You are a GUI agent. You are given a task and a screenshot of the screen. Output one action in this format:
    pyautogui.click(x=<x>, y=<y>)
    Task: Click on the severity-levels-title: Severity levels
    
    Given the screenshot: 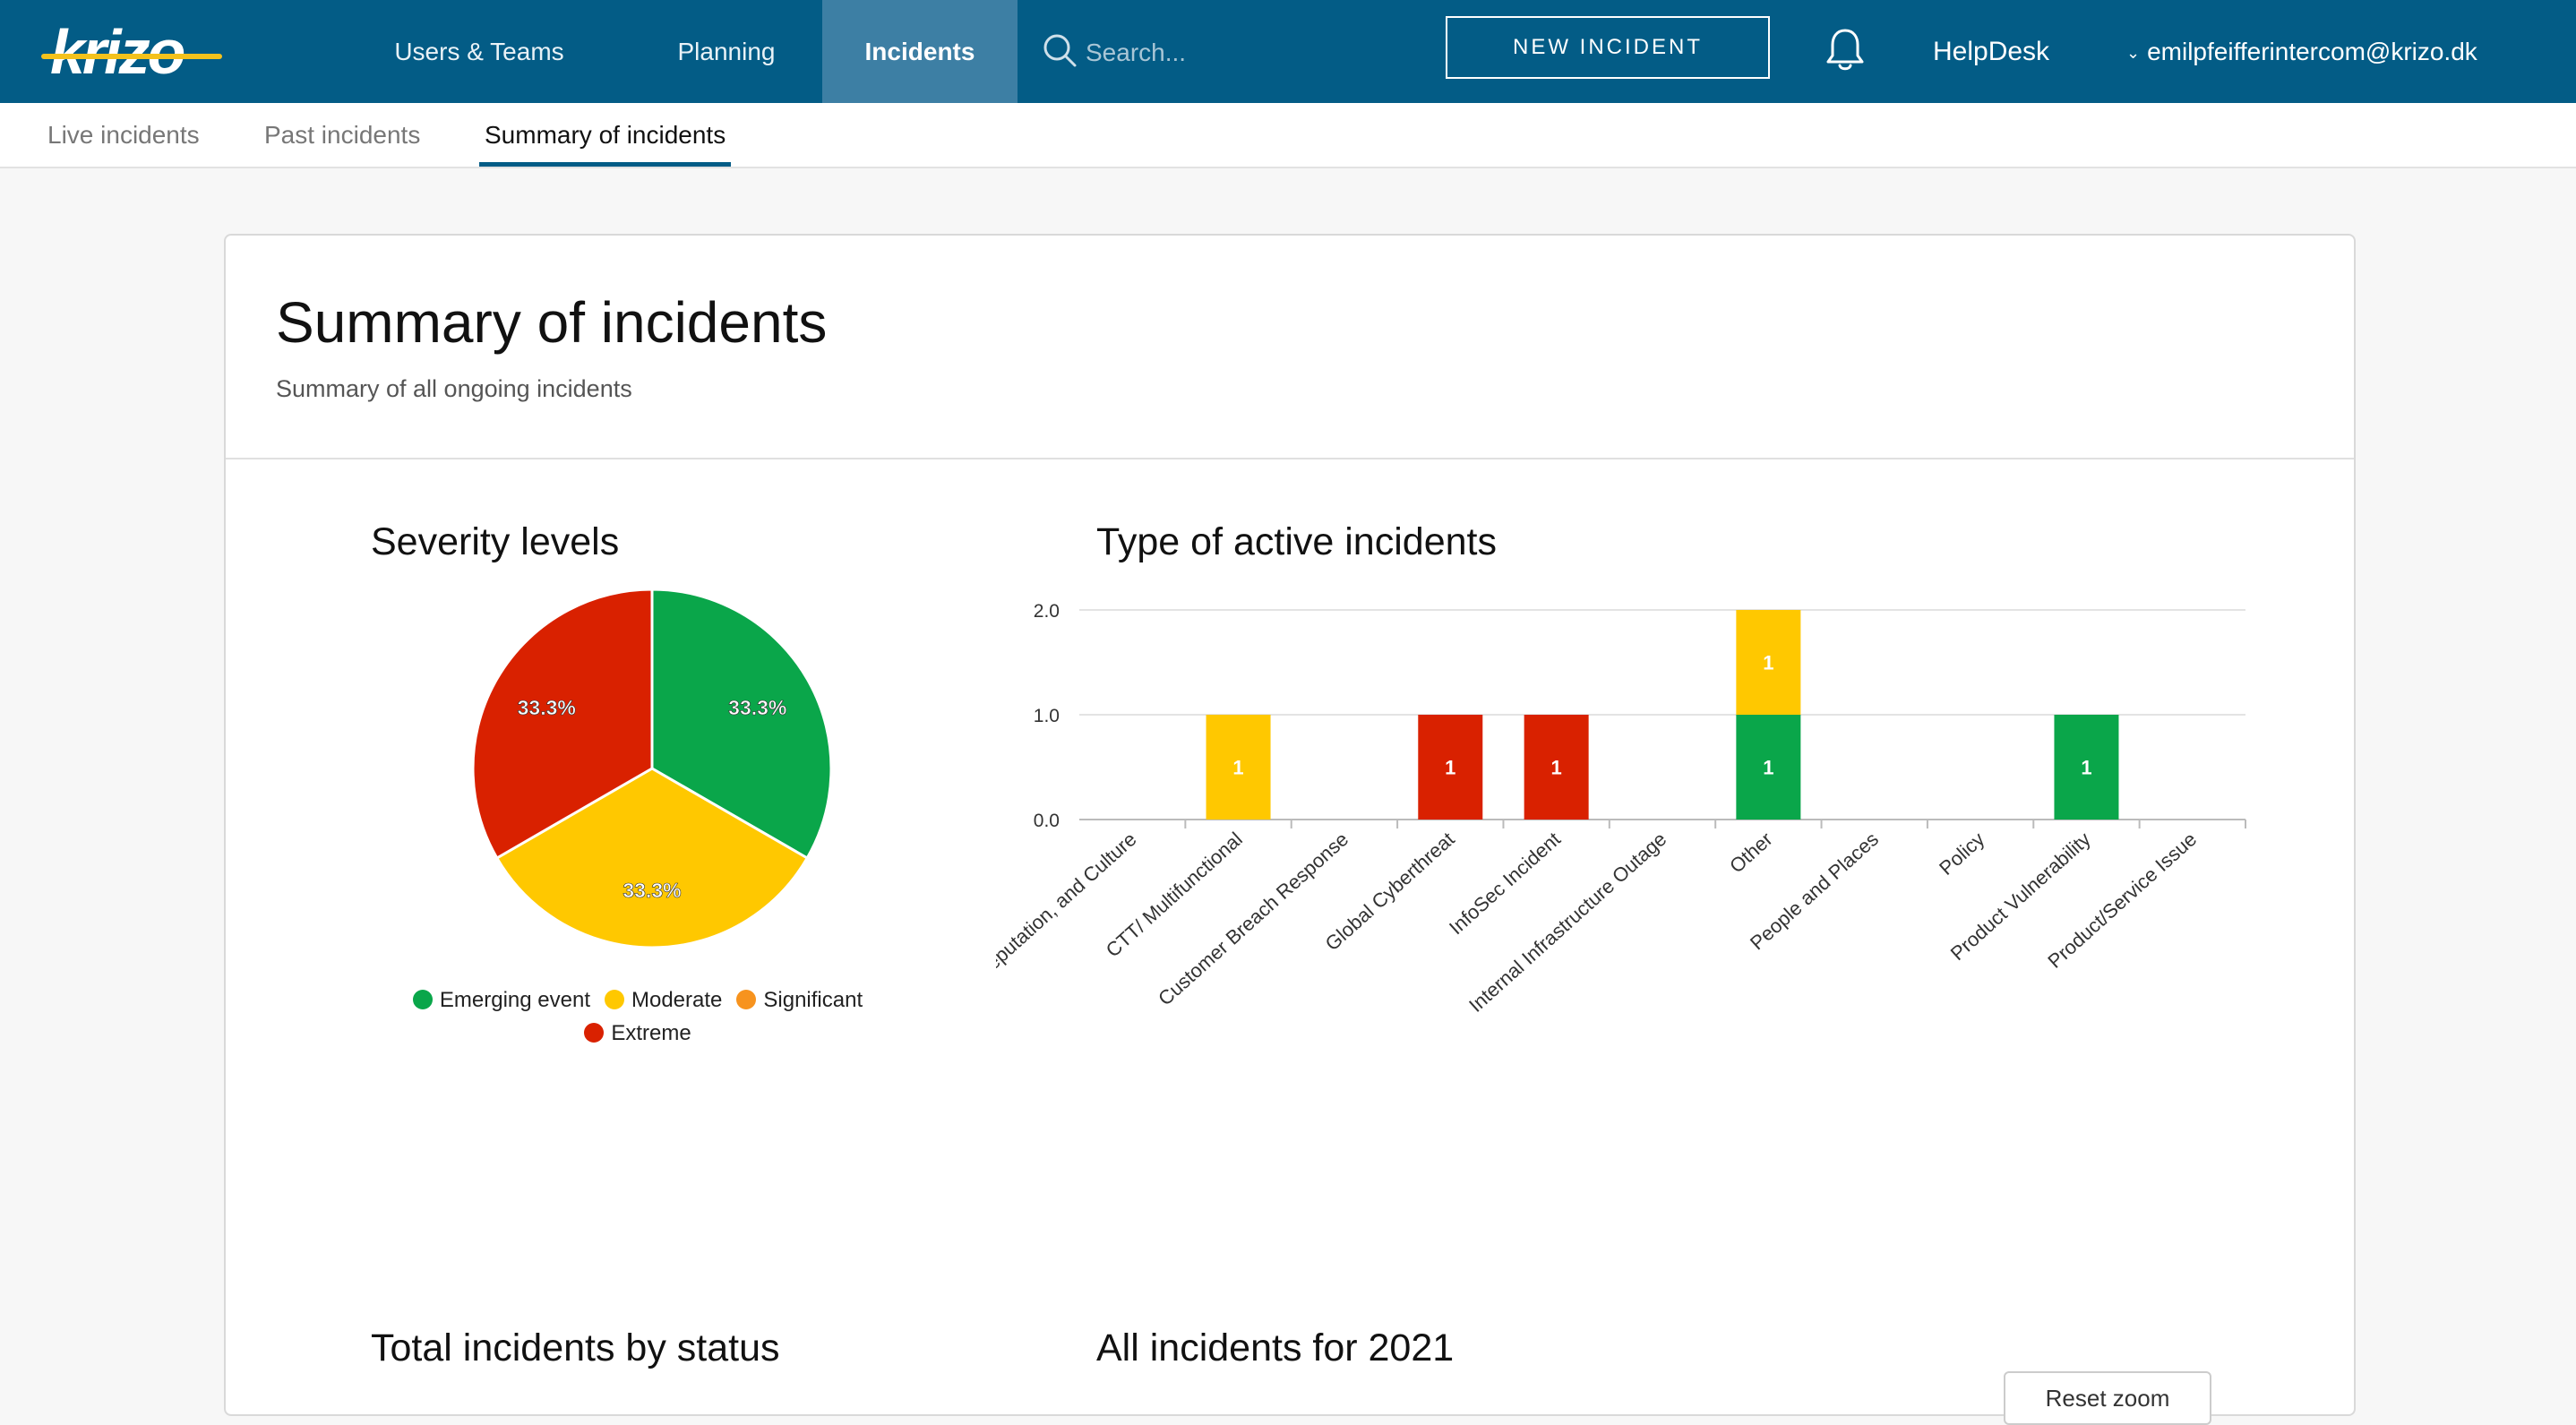 What is the action you would take?
    pyautogui.click(x=495, y=541)
    